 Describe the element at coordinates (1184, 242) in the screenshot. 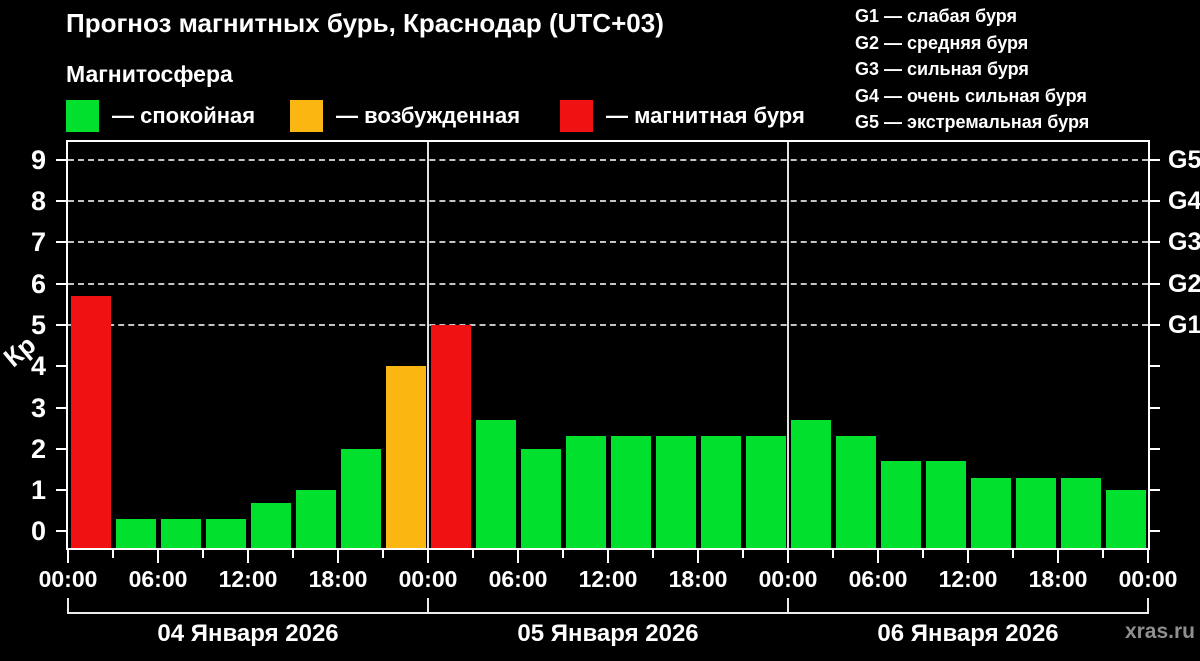

I see `g-level-label: G3` at that location.